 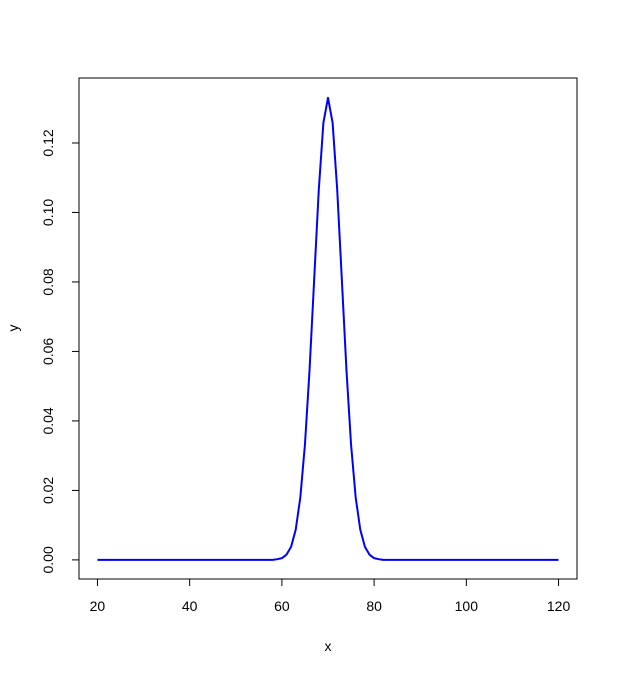 I want to click on x-tick-label: 20, so click(x=98, y=606).